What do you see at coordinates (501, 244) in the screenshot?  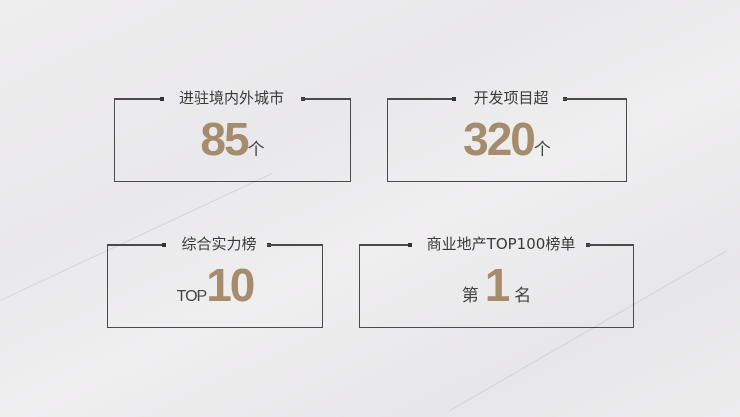 I see `stat-title: 商业地产TOP100榜单` at bounding box center [501, 244].